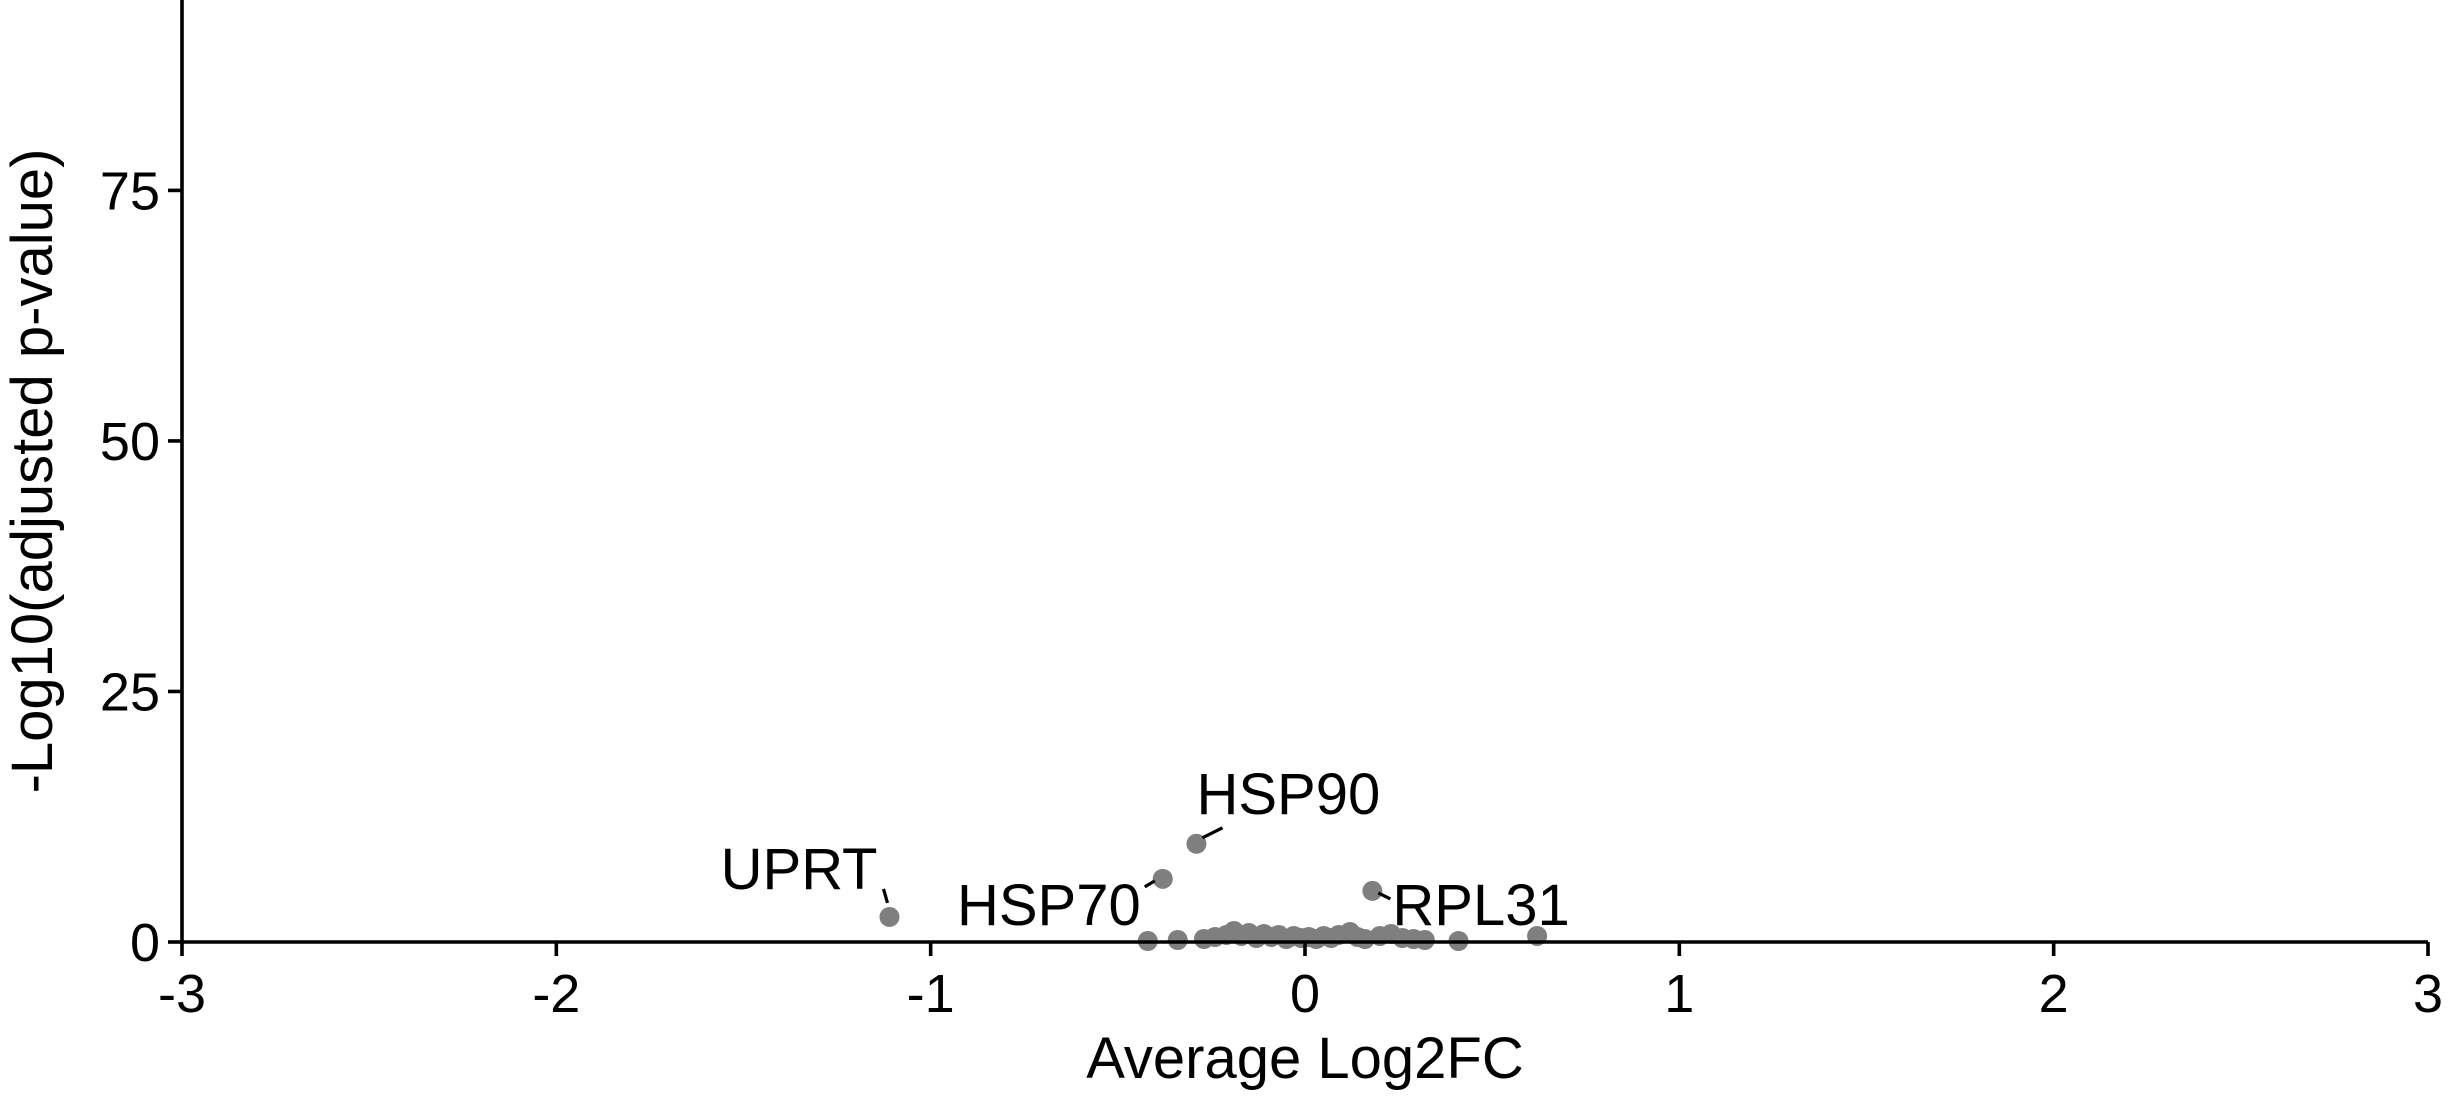  I want to click on x-tick-label: -3, so click(182, 994).